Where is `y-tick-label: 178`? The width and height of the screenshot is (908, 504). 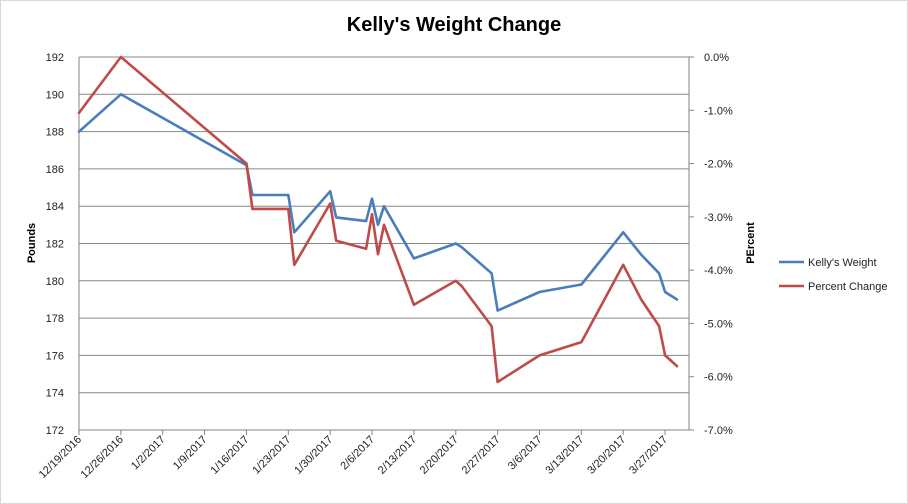
y-tick-label: 178 is located at coordinates (55, 319).